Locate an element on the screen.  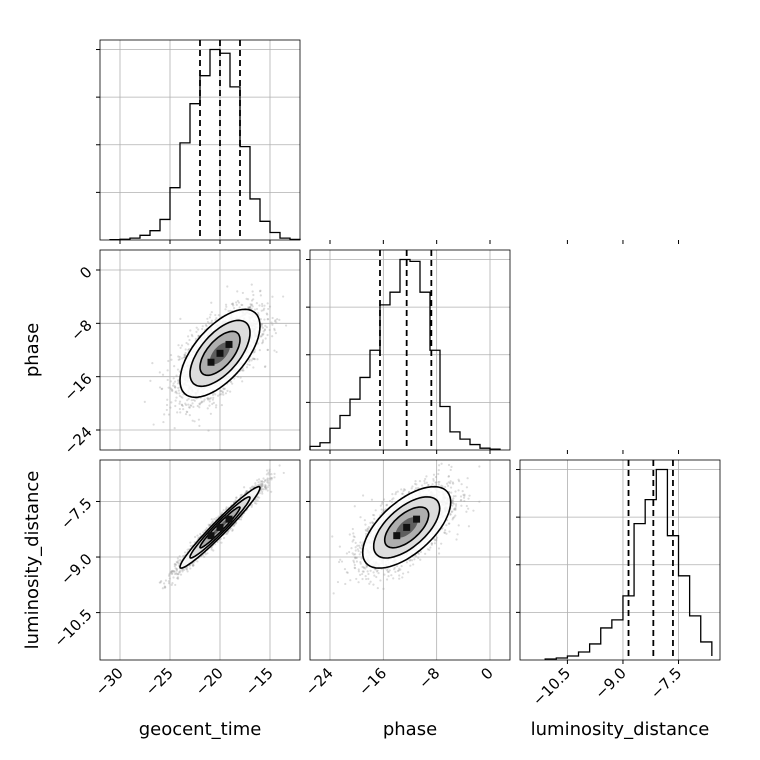
scatter-geocent_time-luminosity_distance is located at coordinates (221, 527).